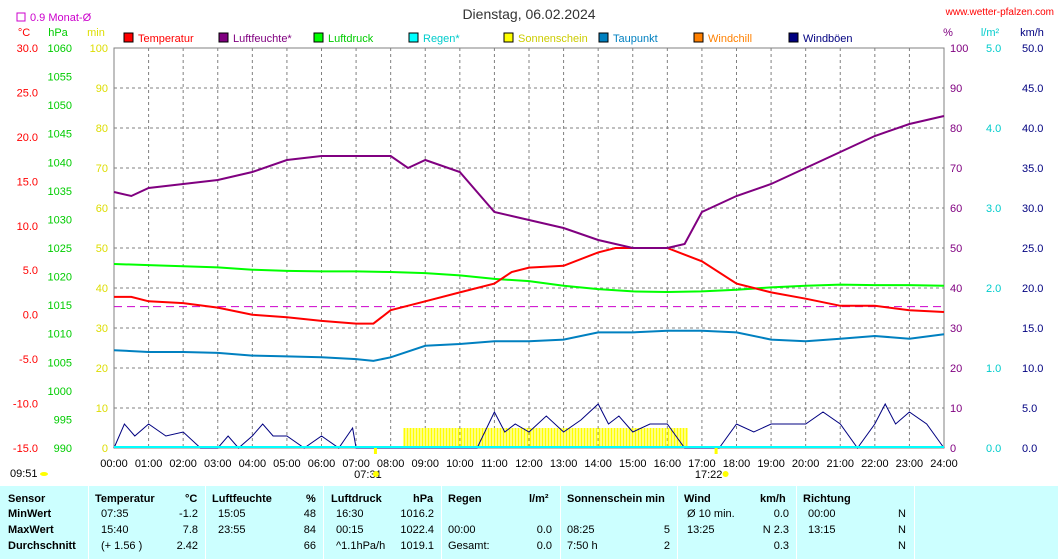  Describe the element at coordinates (564, 464) in the screenshot. I see `x-tick: 13:00` at that location.